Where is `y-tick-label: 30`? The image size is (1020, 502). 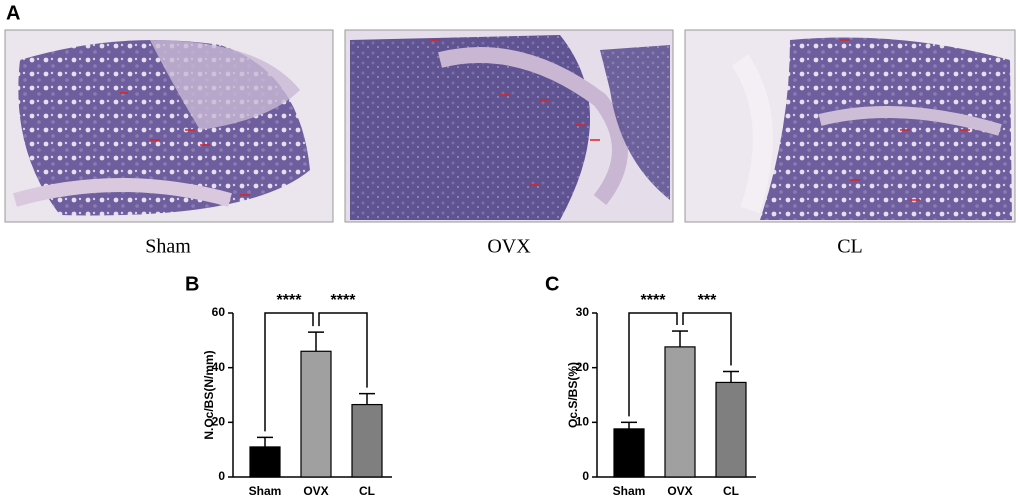 y-tick-label: 30 is located at coordinates (583, 312).